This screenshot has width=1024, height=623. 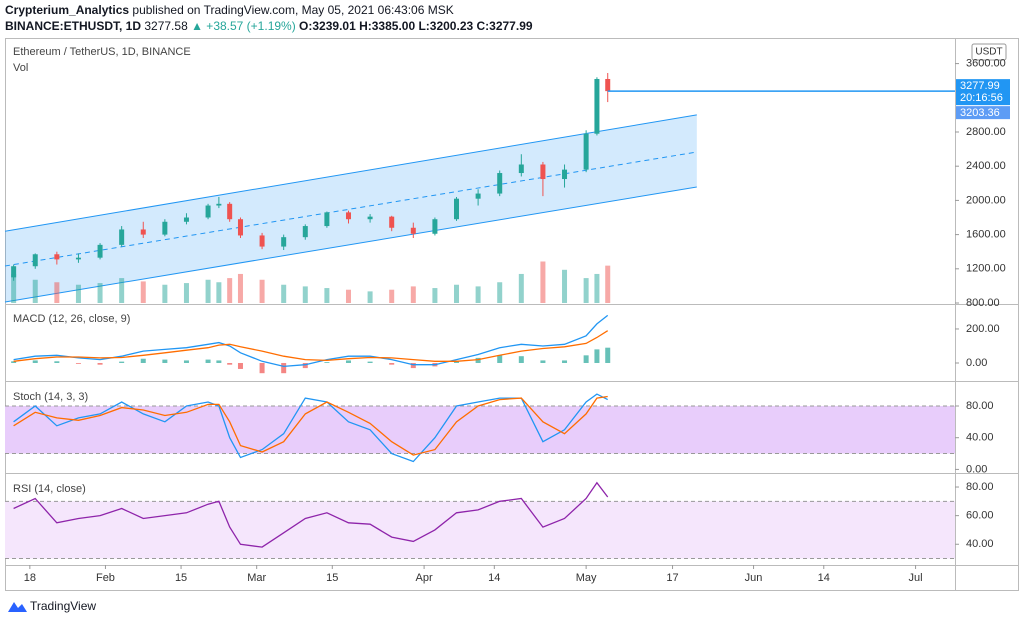 What do you see at coordinates (166, 26) in the screenshot?
I see `price: 3277.58` at bounding box center [166, 26].